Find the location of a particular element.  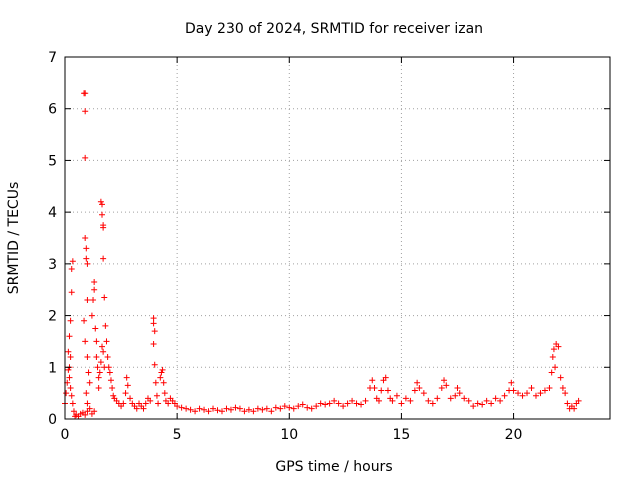

y-tick-label: 7 is located at coordinates (52, 58).